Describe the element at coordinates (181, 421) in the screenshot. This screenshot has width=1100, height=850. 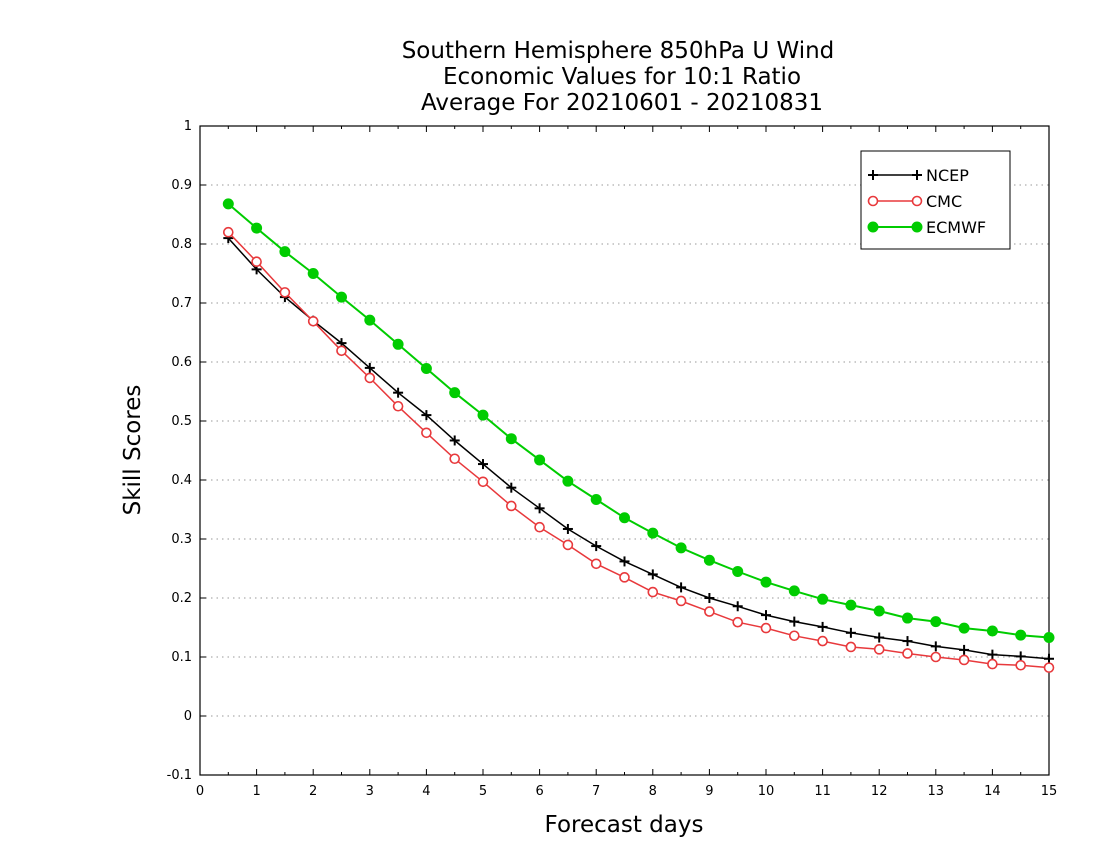
I see `y-tick-label: 0.5` at that location.